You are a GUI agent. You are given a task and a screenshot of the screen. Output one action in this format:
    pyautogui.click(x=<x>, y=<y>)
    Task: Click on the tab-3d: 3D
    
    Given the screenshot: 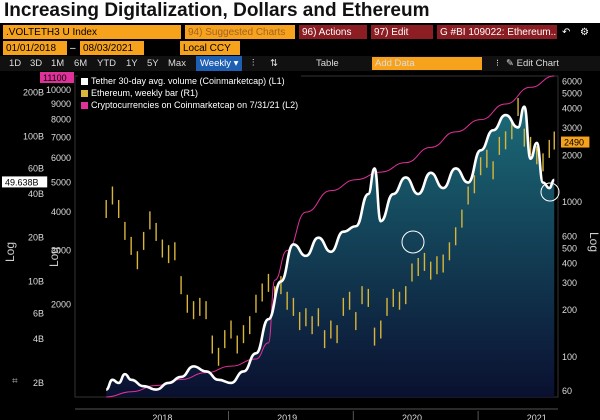 What is the action you would take?
    pyautogui.click(x=36, y=63)
    